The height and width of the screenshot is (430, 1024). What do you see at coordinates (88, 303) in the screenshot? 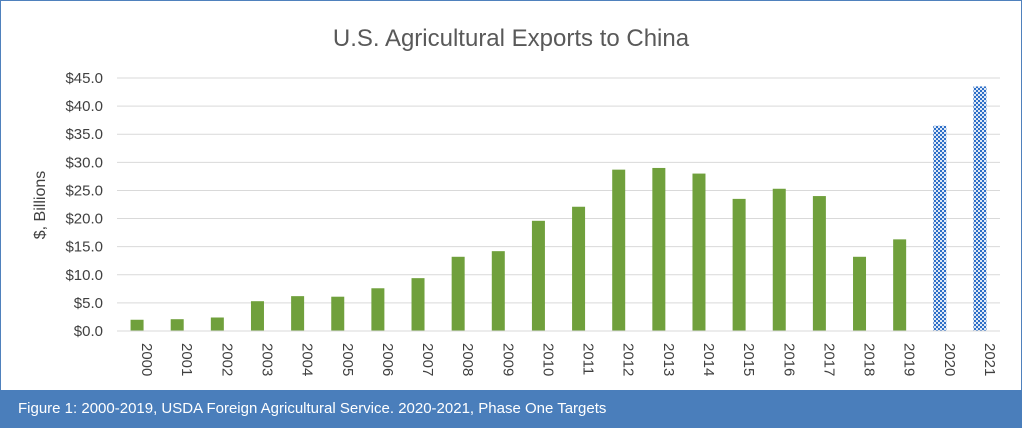
I see `y-tick-label: $5.0` at bounding box center [88, 303].